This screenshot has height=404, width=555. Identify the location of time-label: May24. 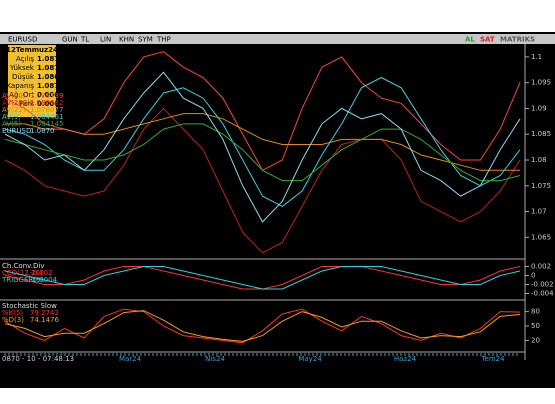
(310, 359).